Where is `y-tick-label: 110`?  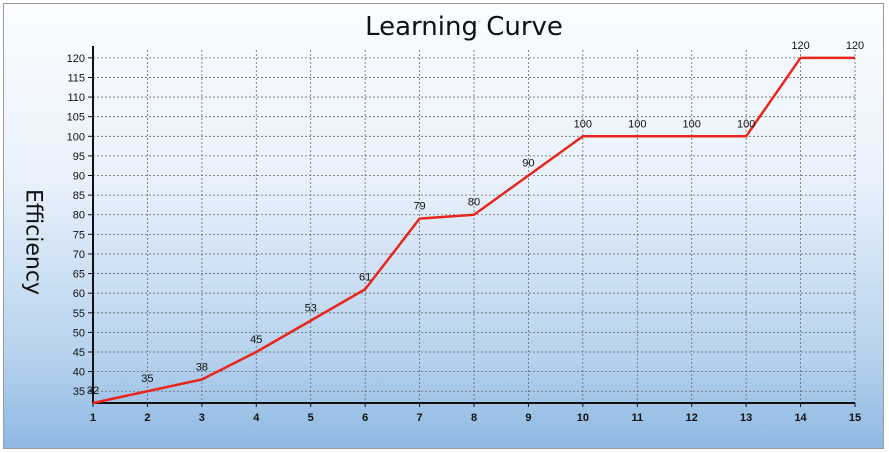
y-tick-label: 110 is located at coordinates (76, 98).